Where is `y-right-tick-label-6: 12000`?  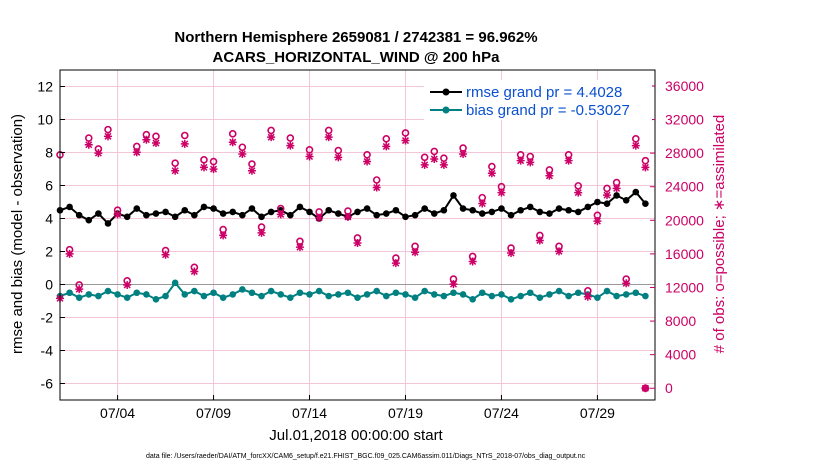
y-right-tick-label-6: 12000 is located at coordinates (684, 287).